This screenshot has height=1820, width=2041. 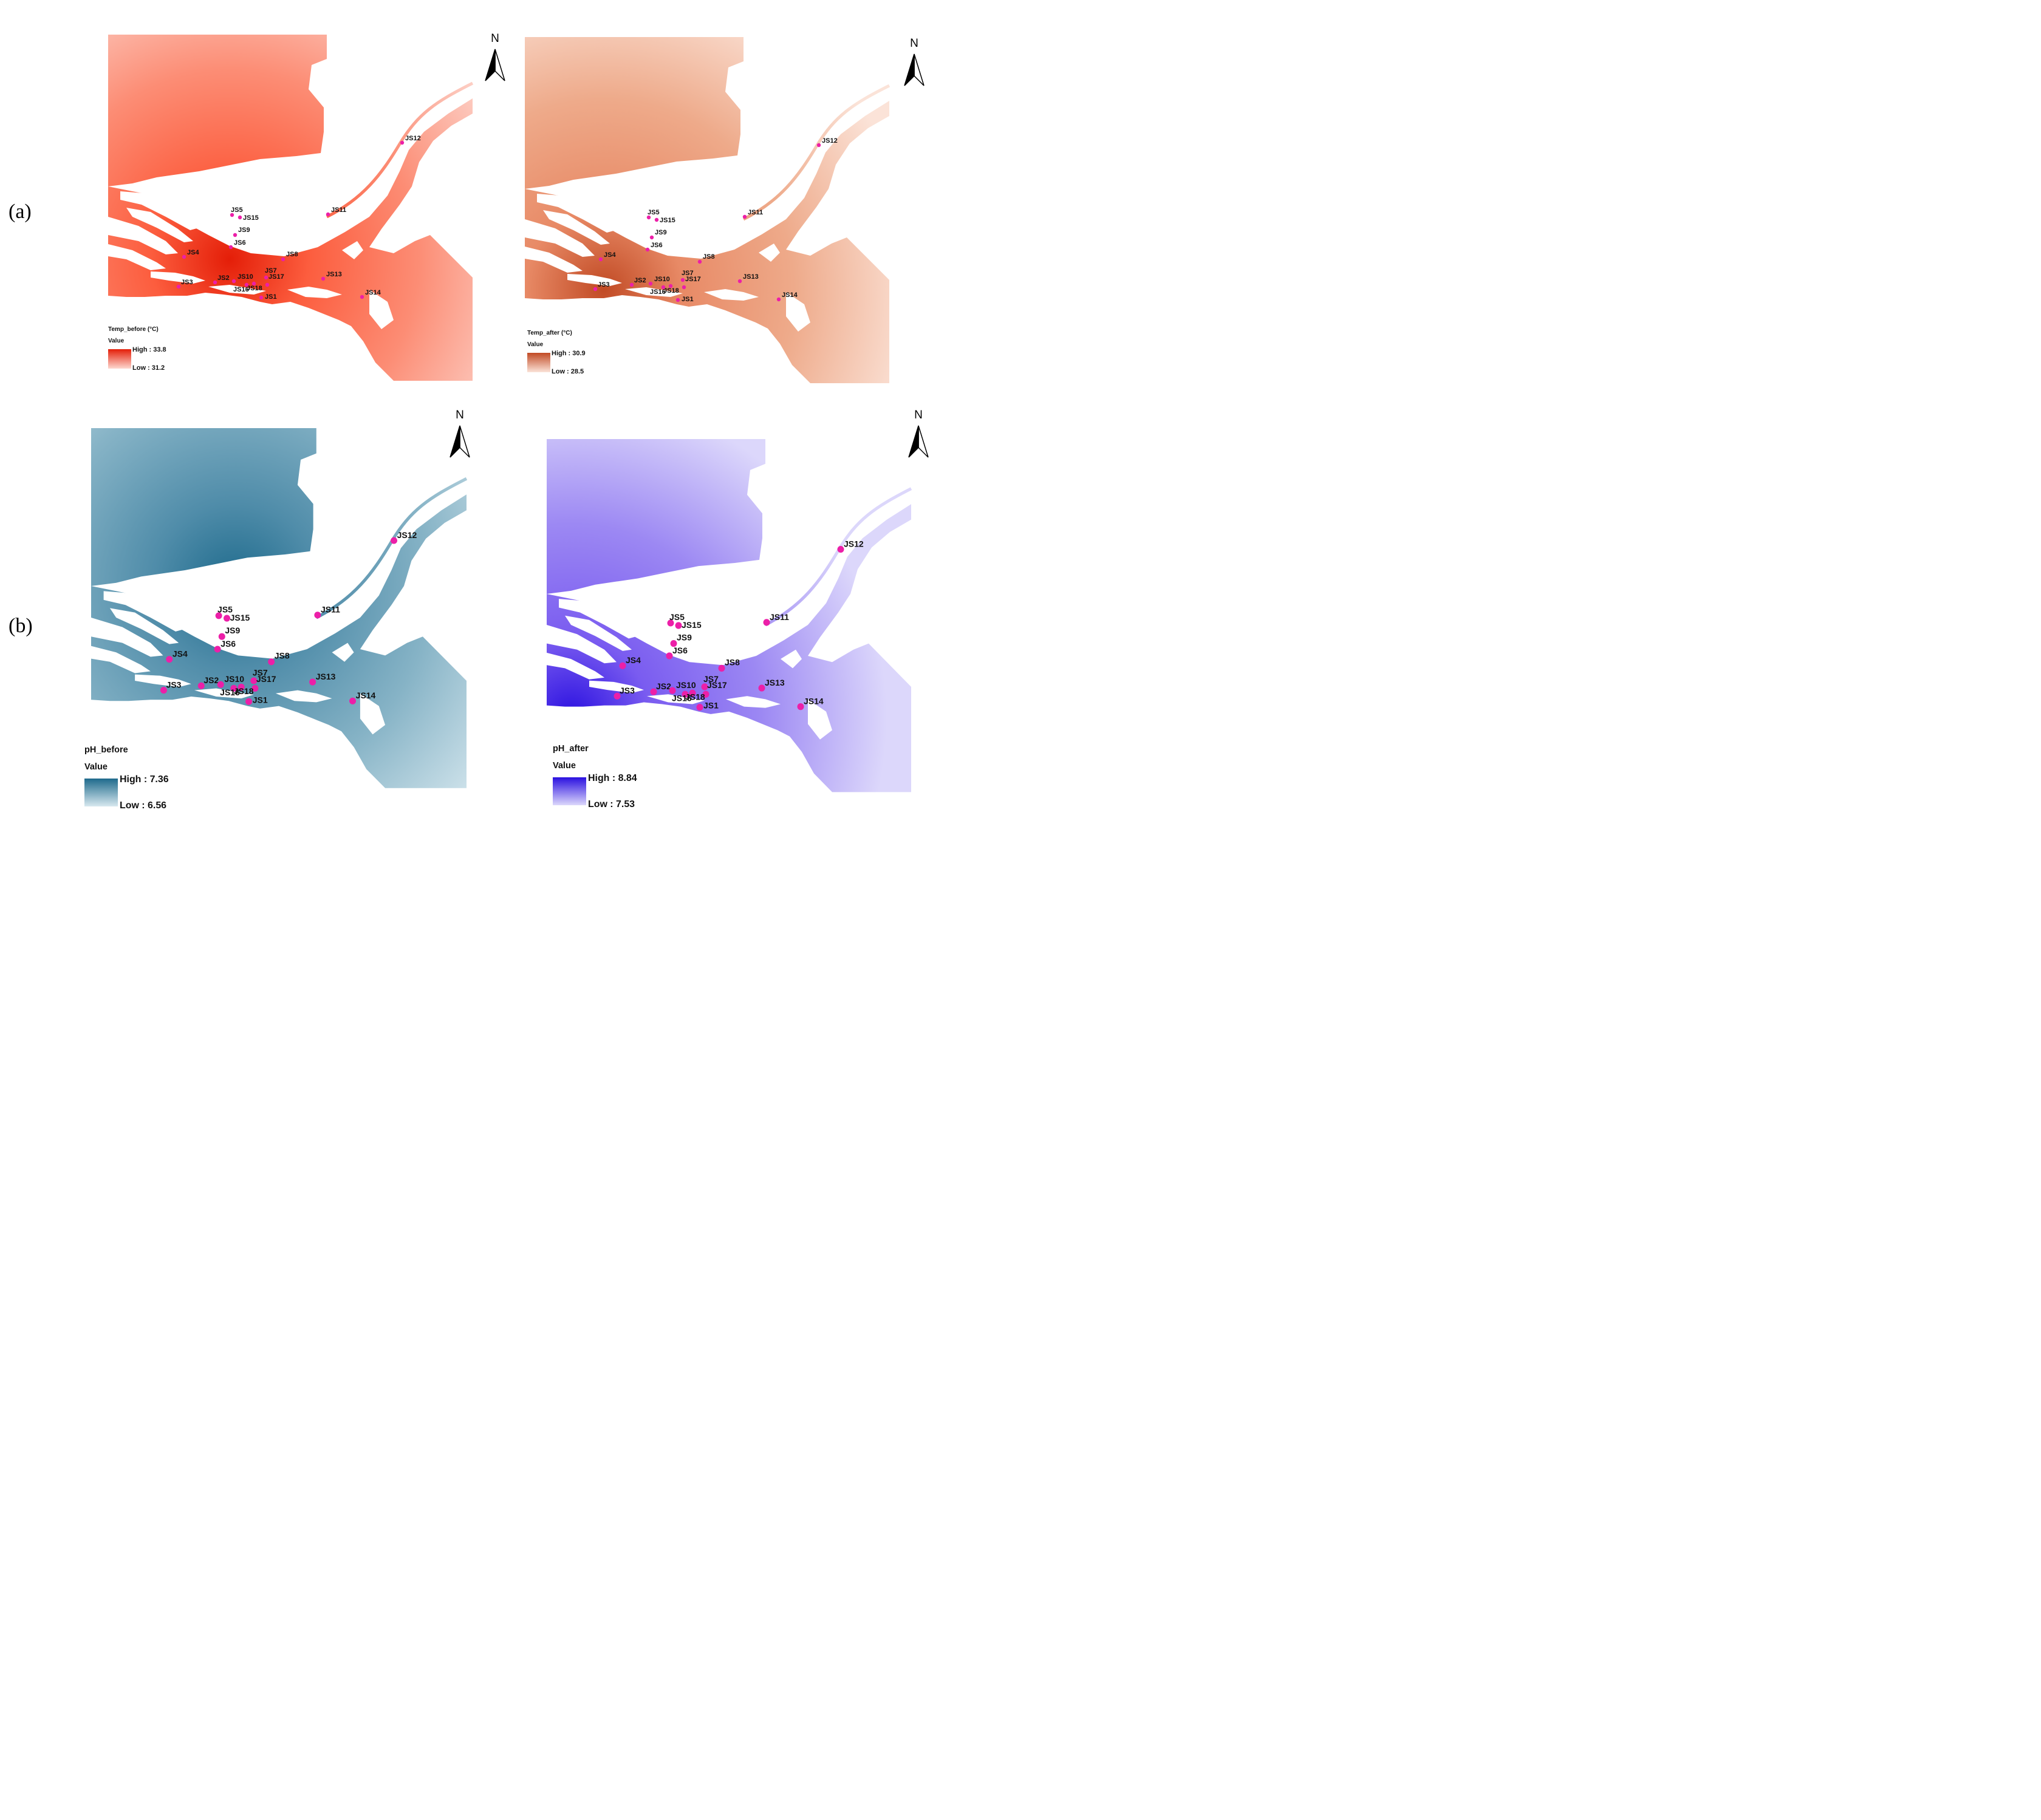 What do you see at coordinates (711, 679) in the screenshot?
I see `station-label: JS7` at bounding box center [711, 679].